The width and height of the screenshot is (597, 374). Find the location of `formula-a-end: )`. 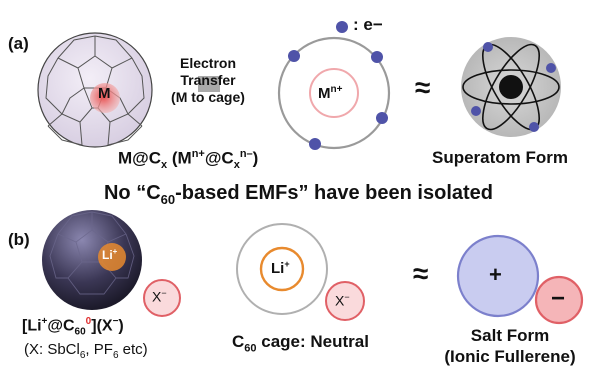

formula-a-end: ) is located at coordinates (255, 158).